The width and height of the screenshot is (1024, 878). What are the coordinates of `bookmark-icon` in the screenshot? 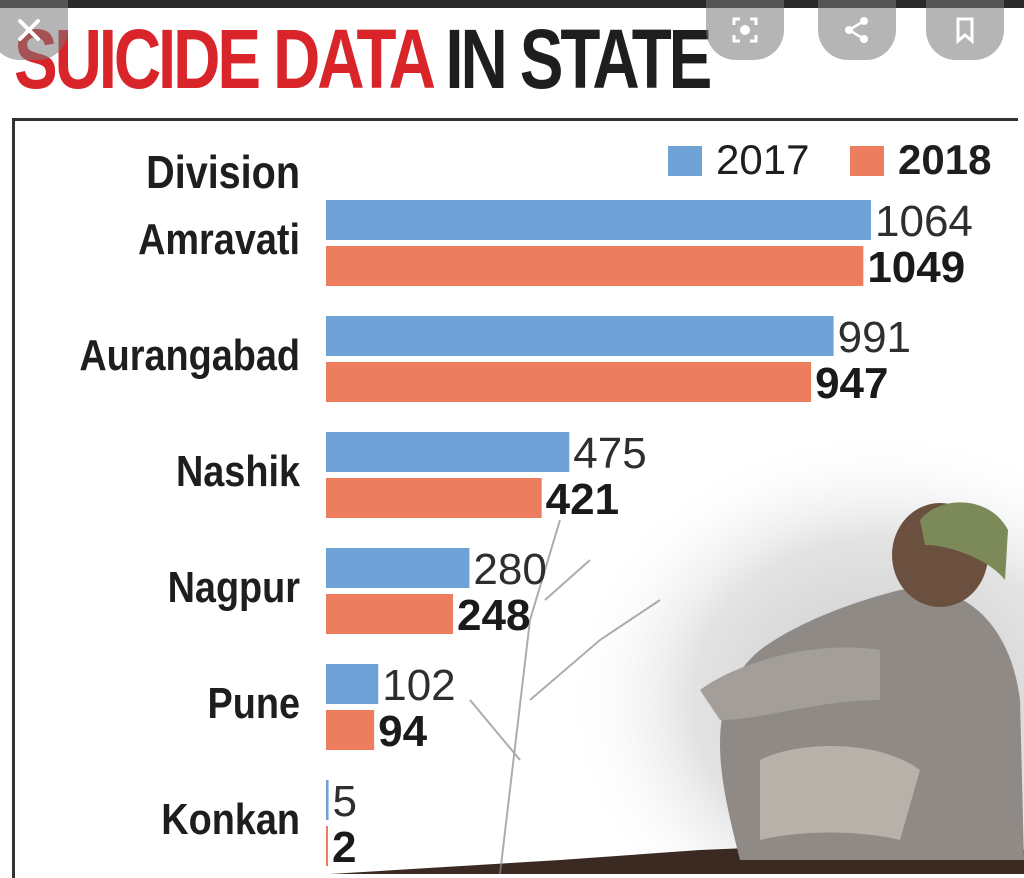 It's located at (965, 31).